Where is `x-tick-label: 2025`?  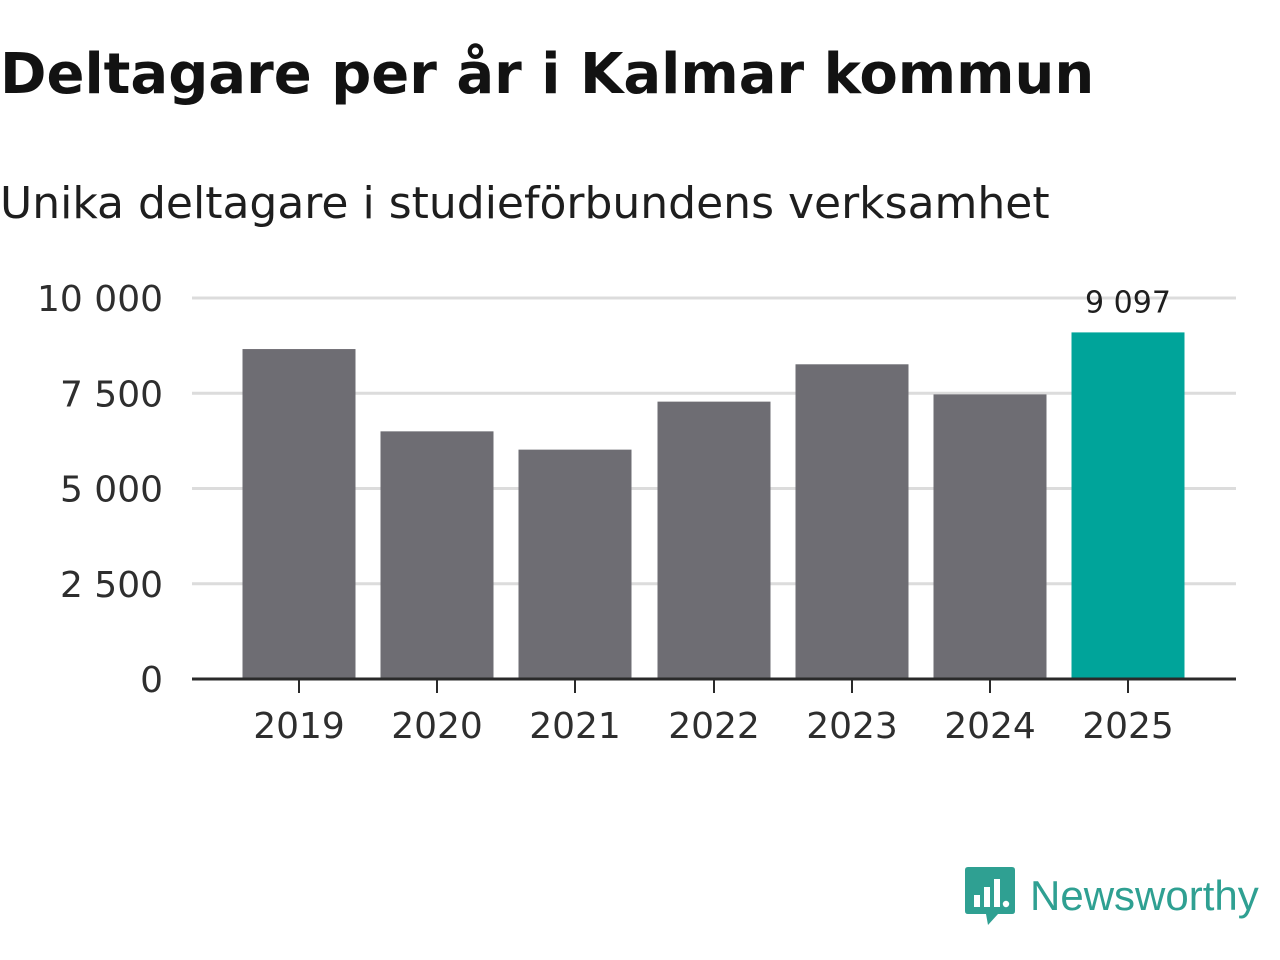
x-tick-label: 2025 is located at coordinates (1128, 726).